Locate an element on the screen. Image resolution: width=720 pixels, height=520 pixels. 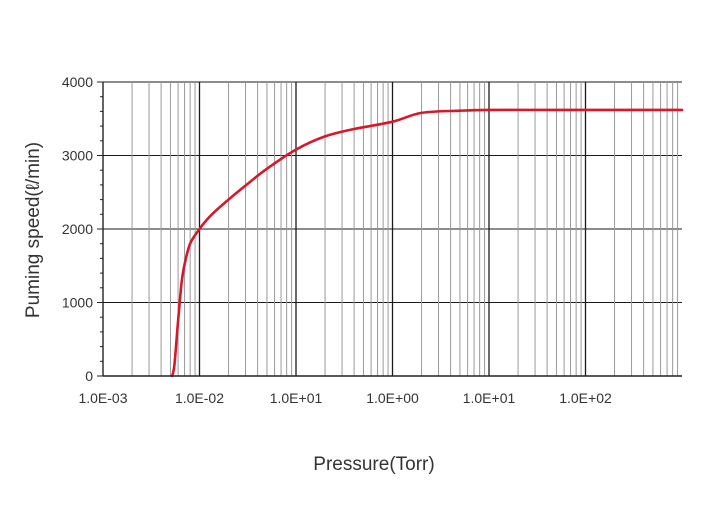
x-tick-label: 1.0E+02 is located at coordinates (585, 398).